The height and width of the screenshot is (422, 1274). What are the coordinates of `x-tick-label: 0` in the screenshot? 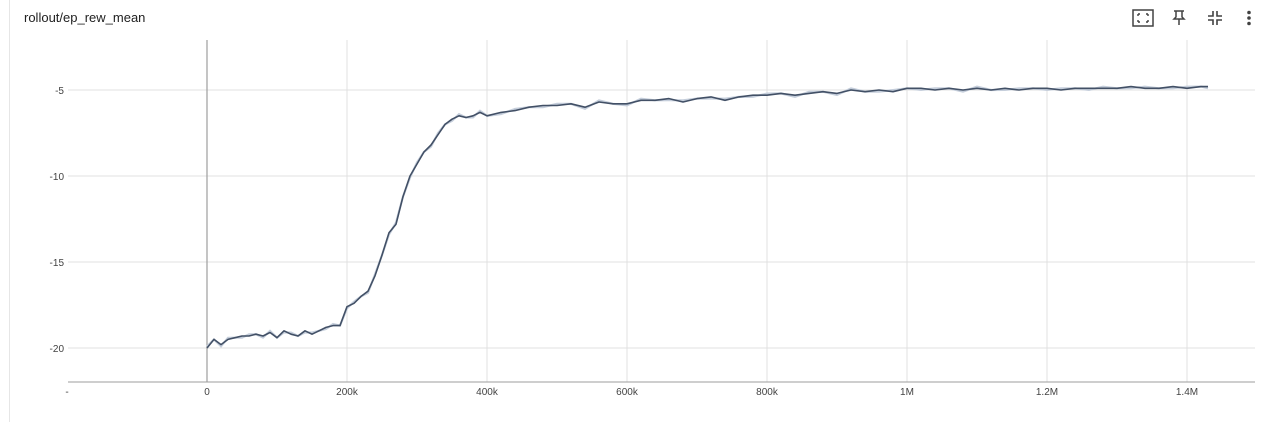 It's located at (207, 392).